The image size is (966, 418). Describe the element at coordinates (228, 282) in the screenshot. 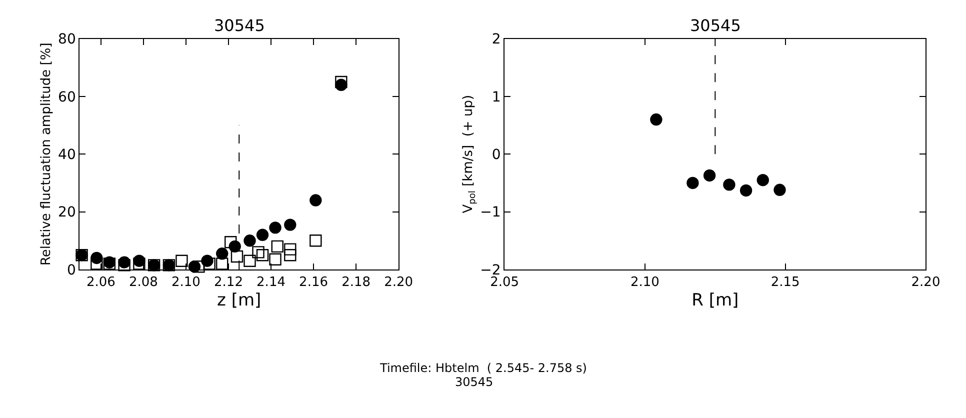

I see `x-tick-label: 2.12` at that location.